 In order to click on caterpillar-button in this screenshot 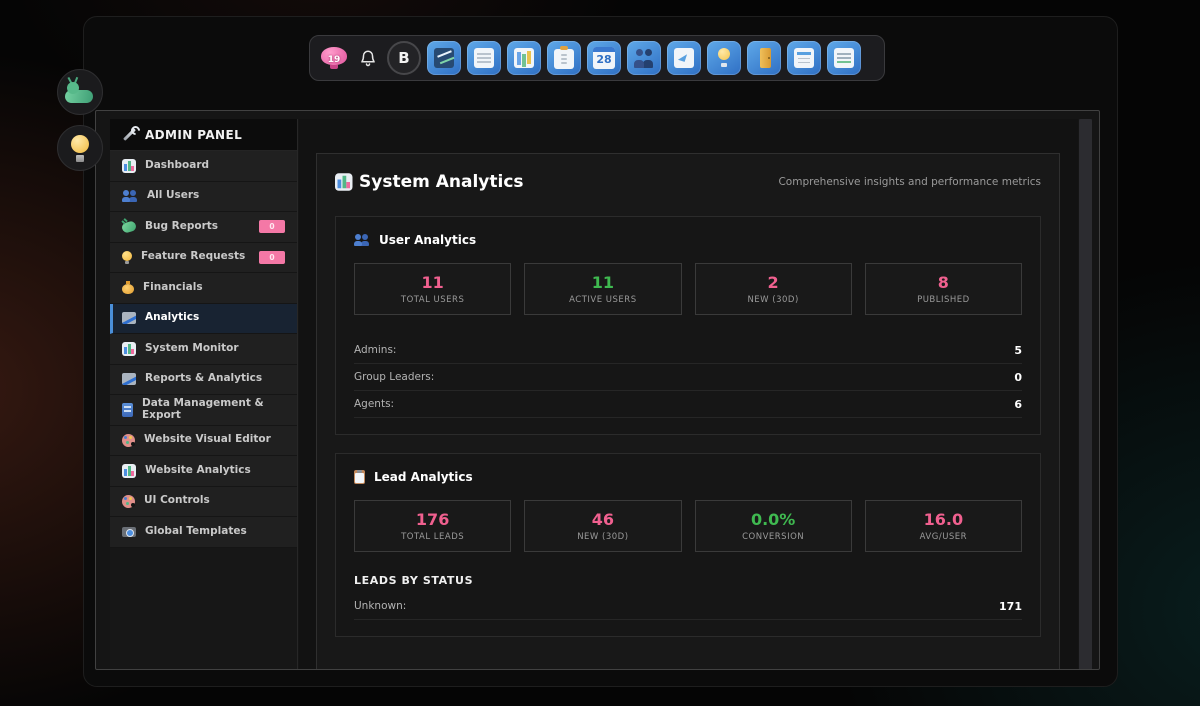, I will do `click(80, 92)`.